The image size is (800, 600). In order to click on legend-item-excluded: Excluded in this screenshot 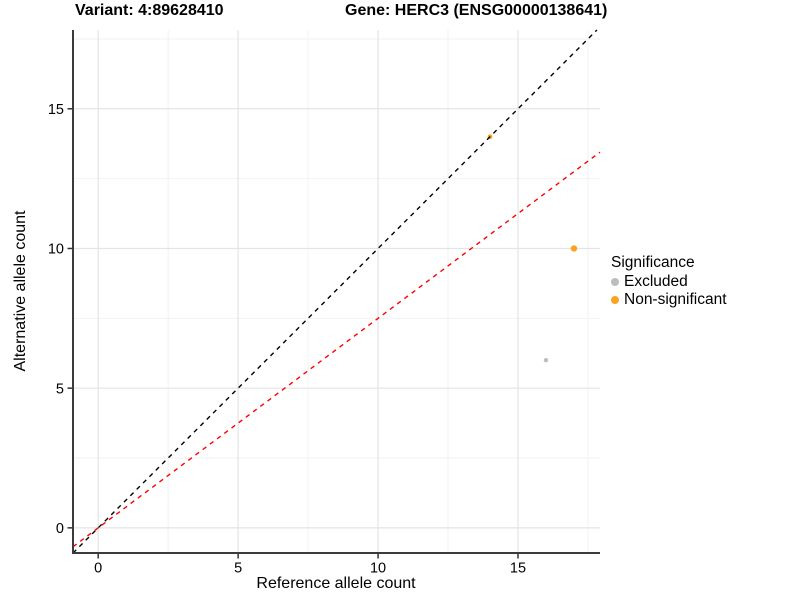, I will do `click(669, 282)`.